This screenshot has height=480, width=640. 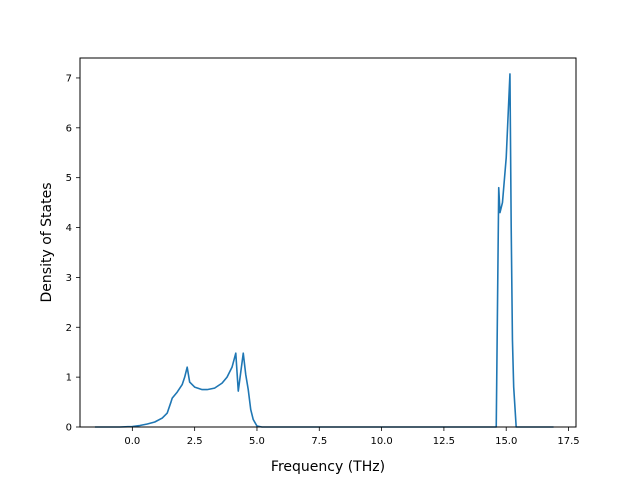 What do you see at coordinates (69, 278) in the screenshot?
I see `y-tick-label: 3` at bounding box center [69, 278].